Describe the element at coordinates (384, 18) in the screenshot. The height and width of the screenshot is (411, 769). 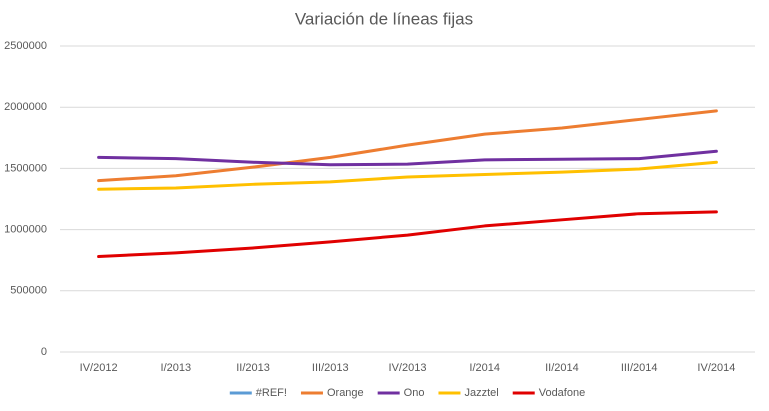
I see `chart-title: Variación de líneas fijas` at that location.